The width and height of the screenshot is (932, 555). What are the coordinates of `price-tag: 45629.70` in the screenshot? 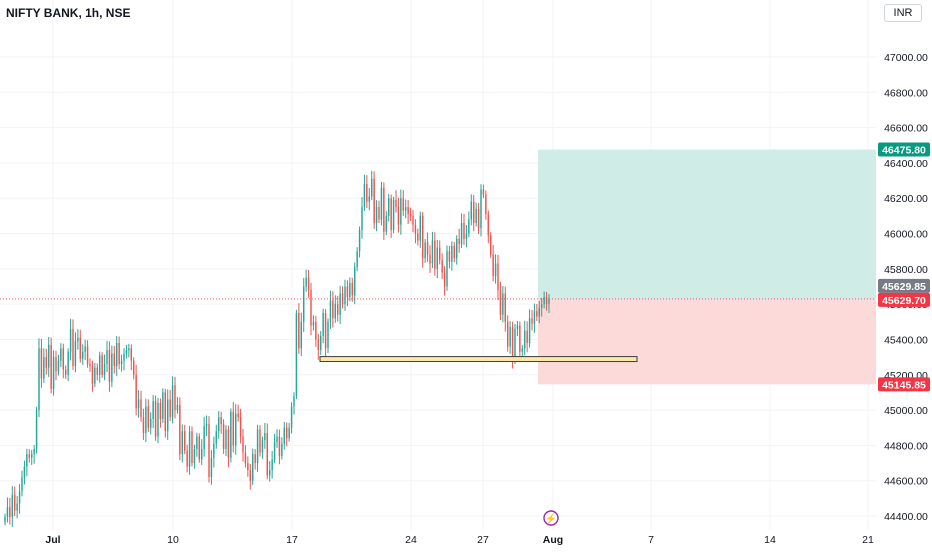 It's located at (904, 299).